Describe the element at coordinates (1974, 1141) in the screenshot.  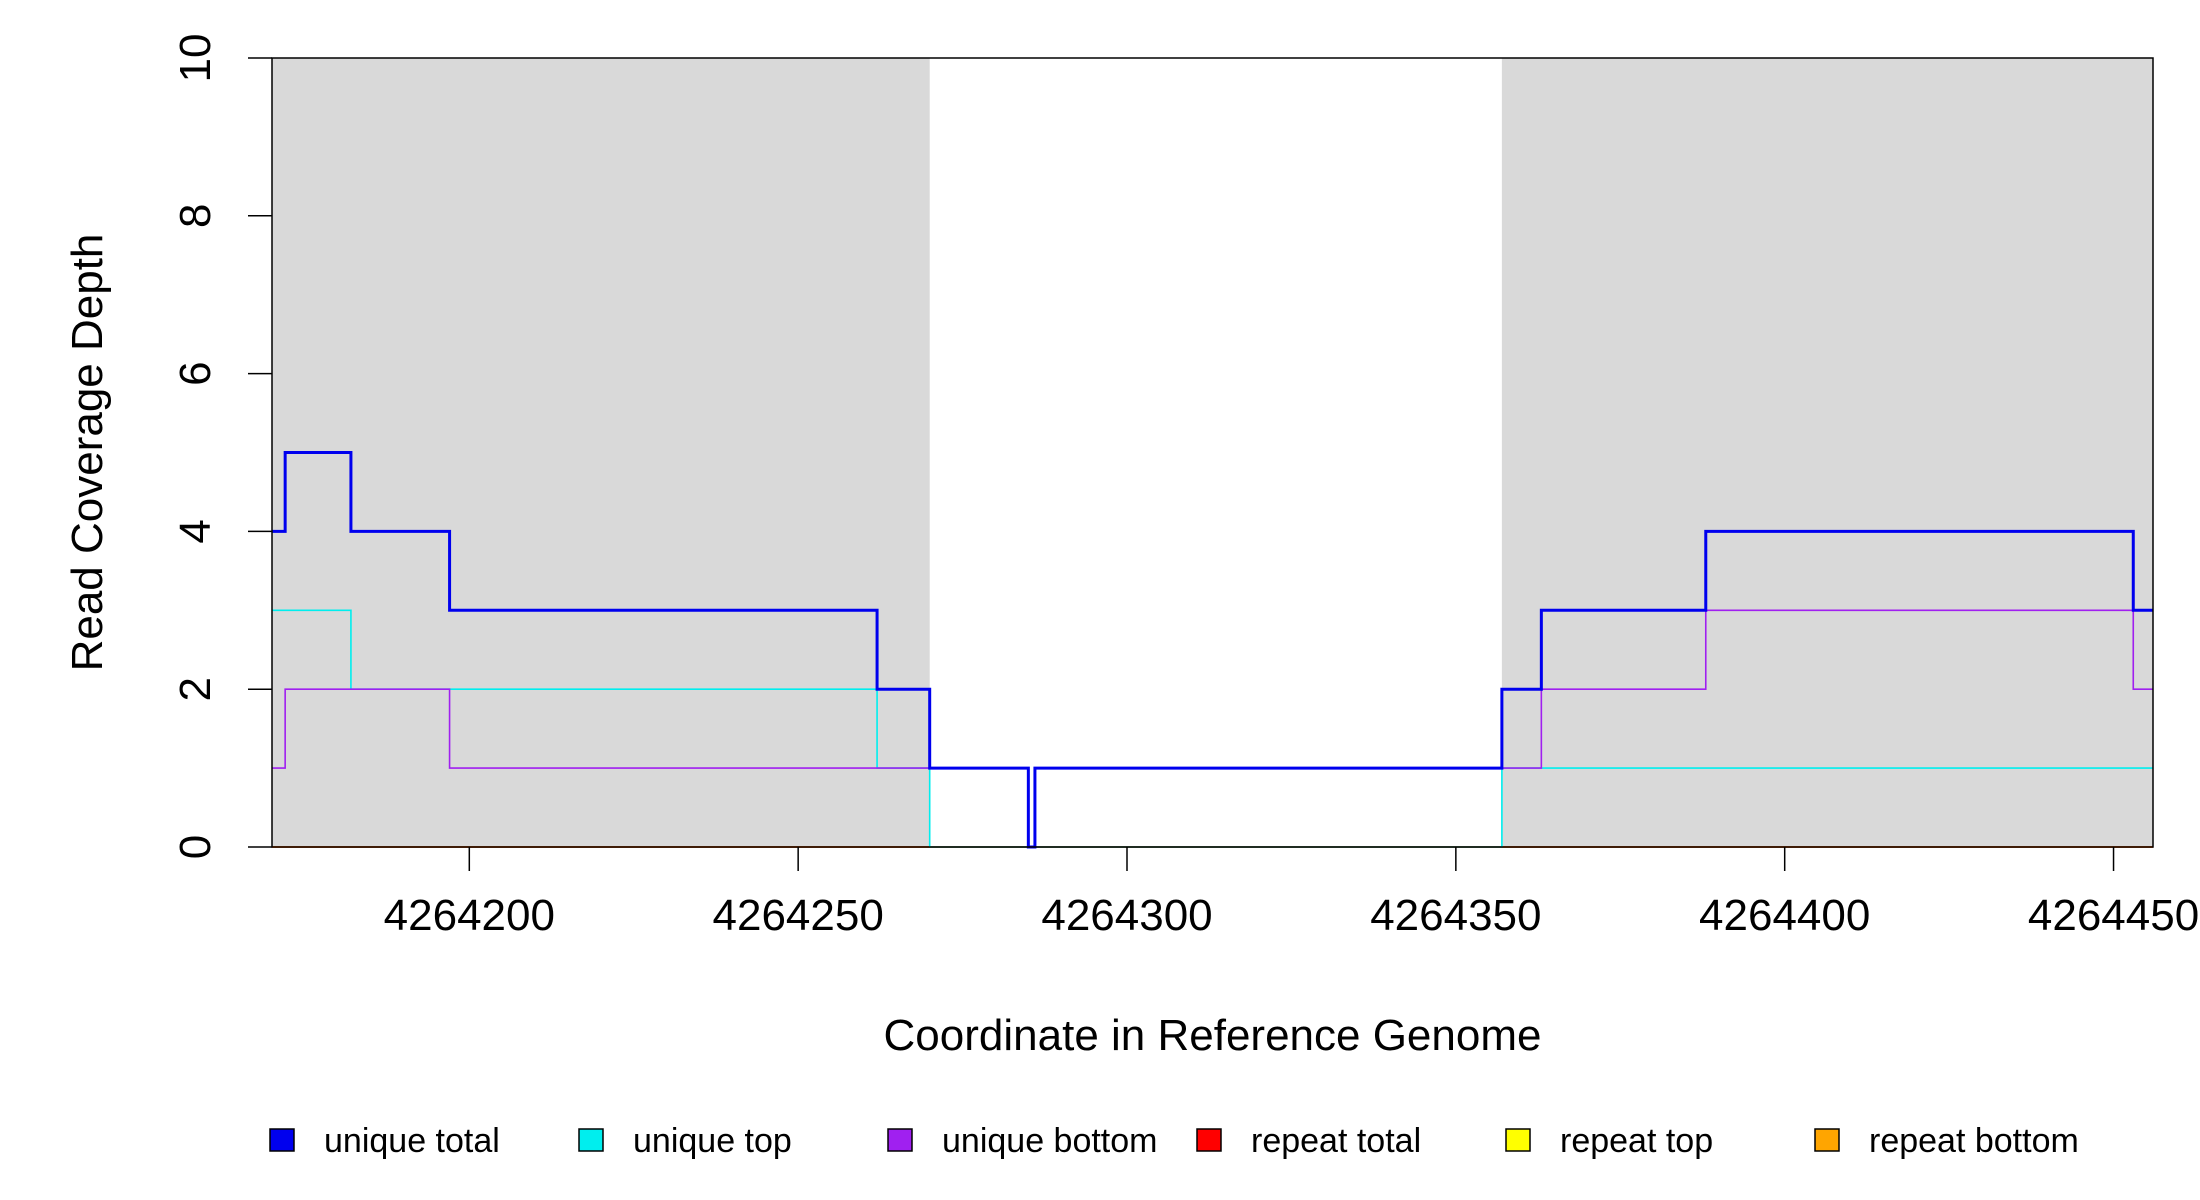
I see `legend-label-repeat-bottom: repeat bottom` at that location.